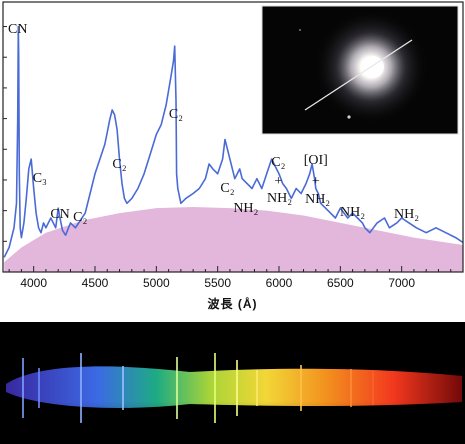 Image resolution: width=465 pixels, height=444 pixels. What do you see at coordinates (358, 75) in the screenshot?
I see `inset-streak` at bounding box center [358, 75].